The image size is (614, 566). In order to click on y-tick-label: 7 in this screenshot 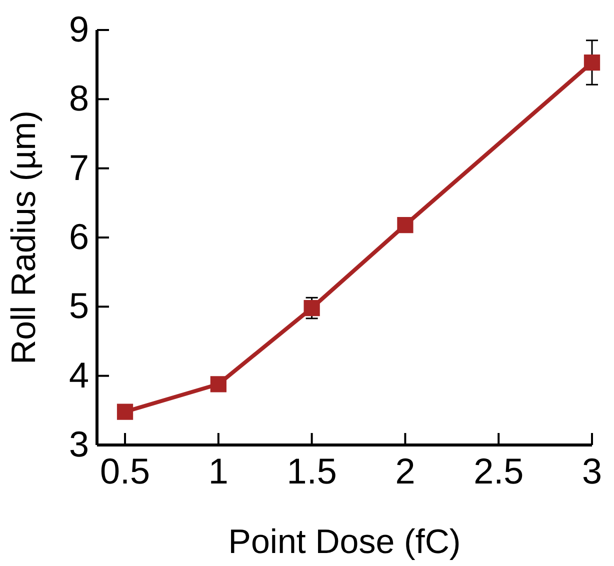, I will do `click(78, 167)`.